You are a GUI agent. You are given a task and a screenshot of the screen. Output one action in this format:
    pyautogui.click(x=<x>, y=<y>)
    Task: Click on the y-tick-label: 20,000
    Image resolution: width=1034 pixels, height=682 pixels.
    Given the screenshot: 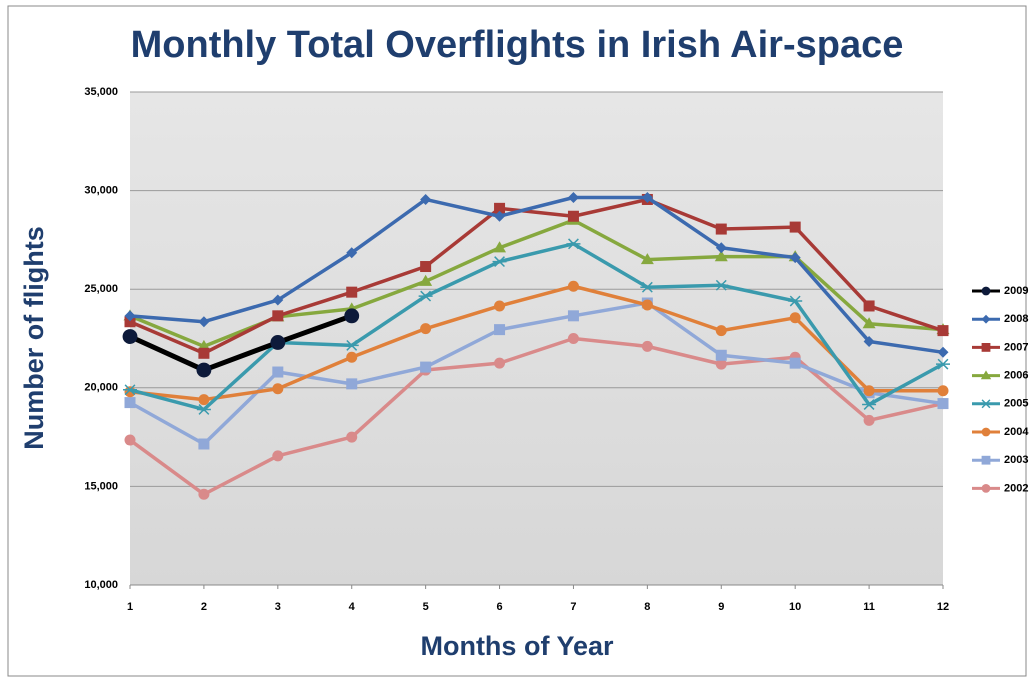 What is the action you would take?
    pyautogui.click(x=101, y=388)
    